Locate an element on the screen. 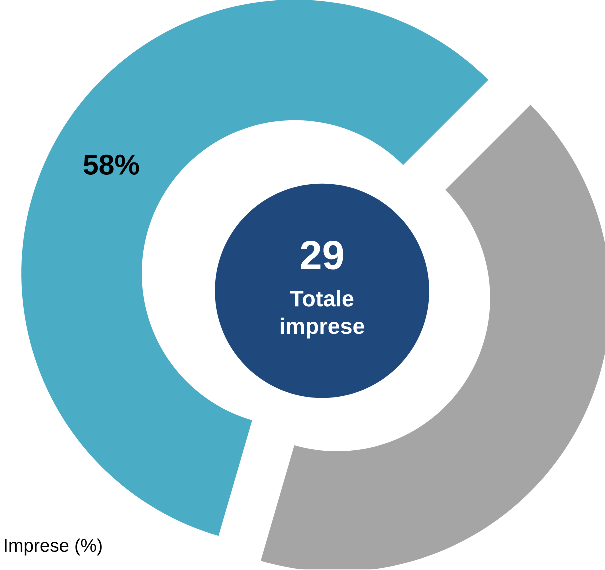 The width and height of the screenshot is (605, 570). text: 29 is located at coordinates (322, 255).